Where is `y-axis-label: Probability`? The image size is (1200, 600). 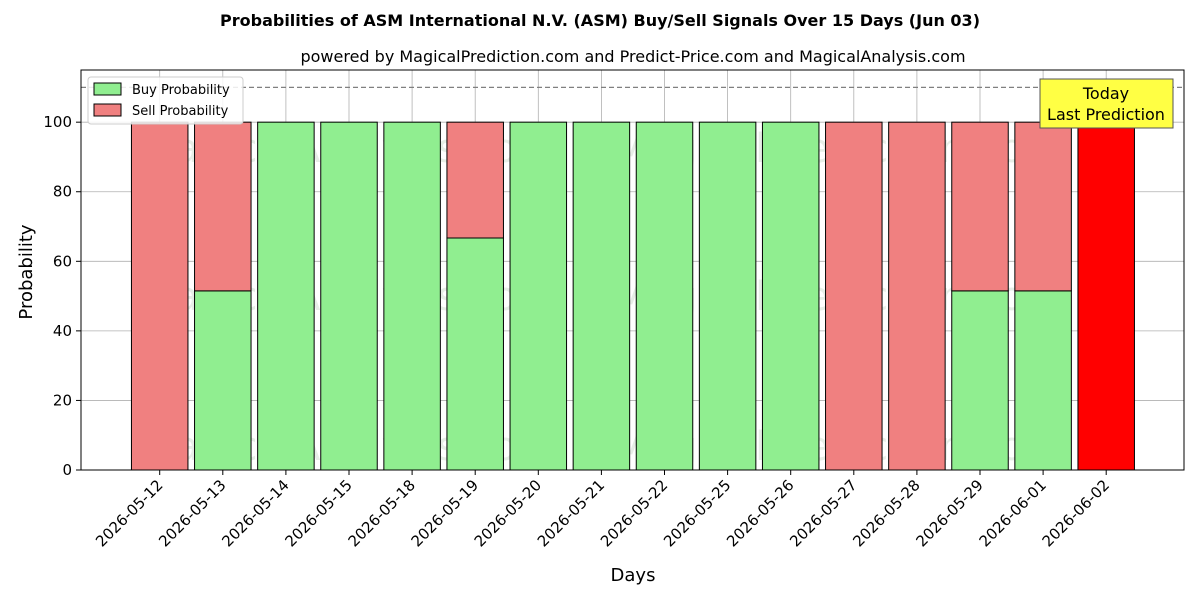
y-axis-label: Probability is located at coordinates (26, 271).